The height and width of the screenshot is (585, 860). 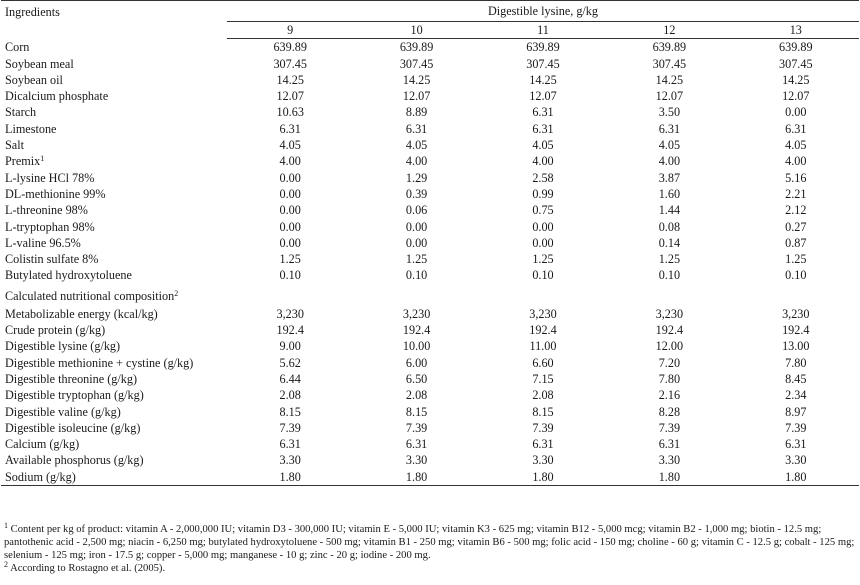 What do you see at coordinates (543, 193) in the screenshot?
I see `table-cell-value: 0.99` at bounding box center [543, 193].